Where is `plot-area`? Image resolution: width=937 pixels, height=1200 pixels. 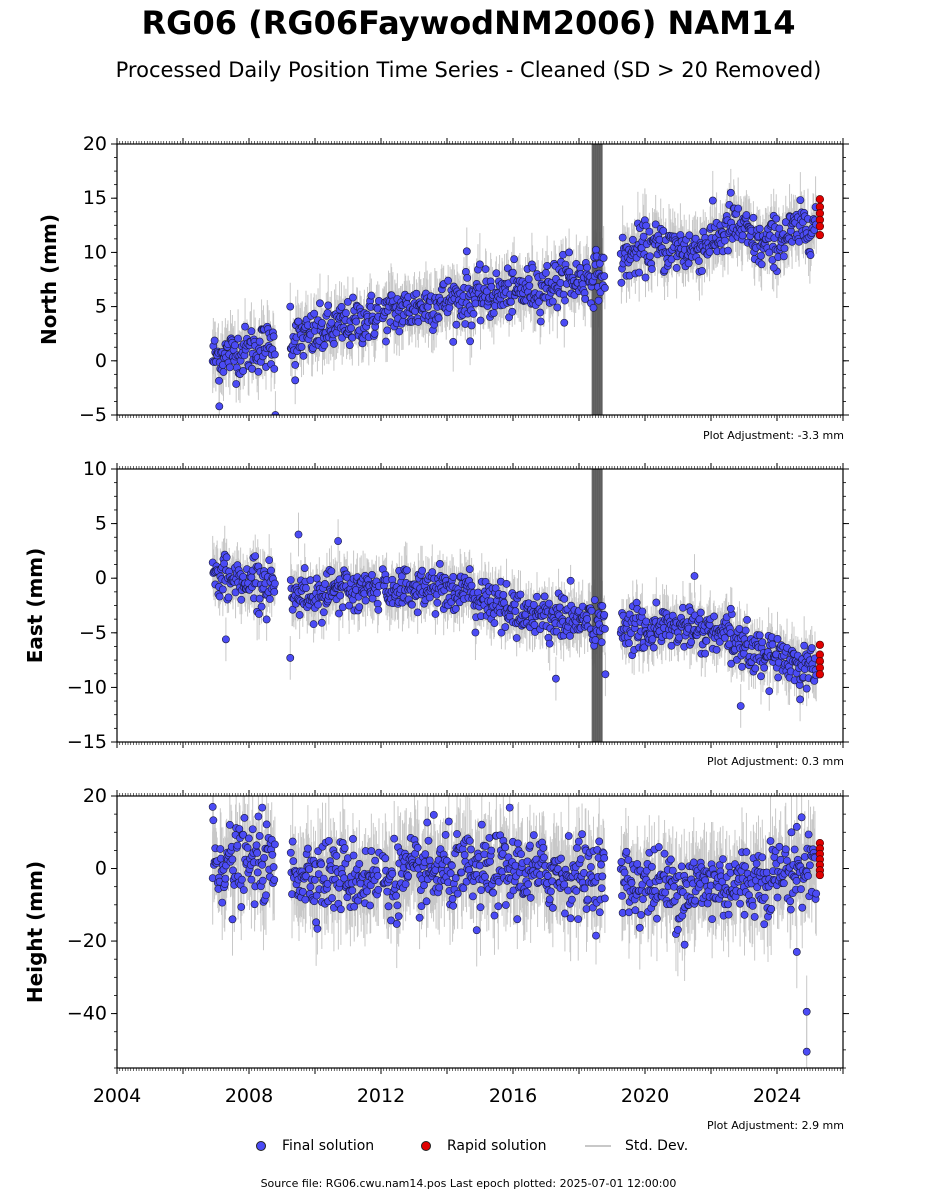
plot-area is located at coordinates (516, 279).